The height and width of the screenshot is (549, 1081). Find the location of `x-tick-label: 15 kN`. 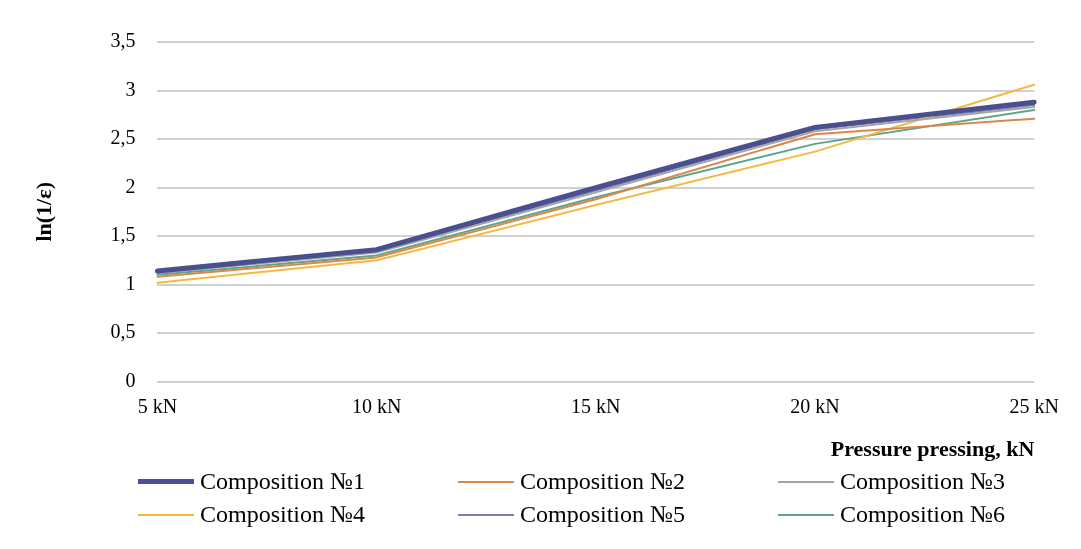

x-tick-label: 15 kN is located at coordinates (596, 405).